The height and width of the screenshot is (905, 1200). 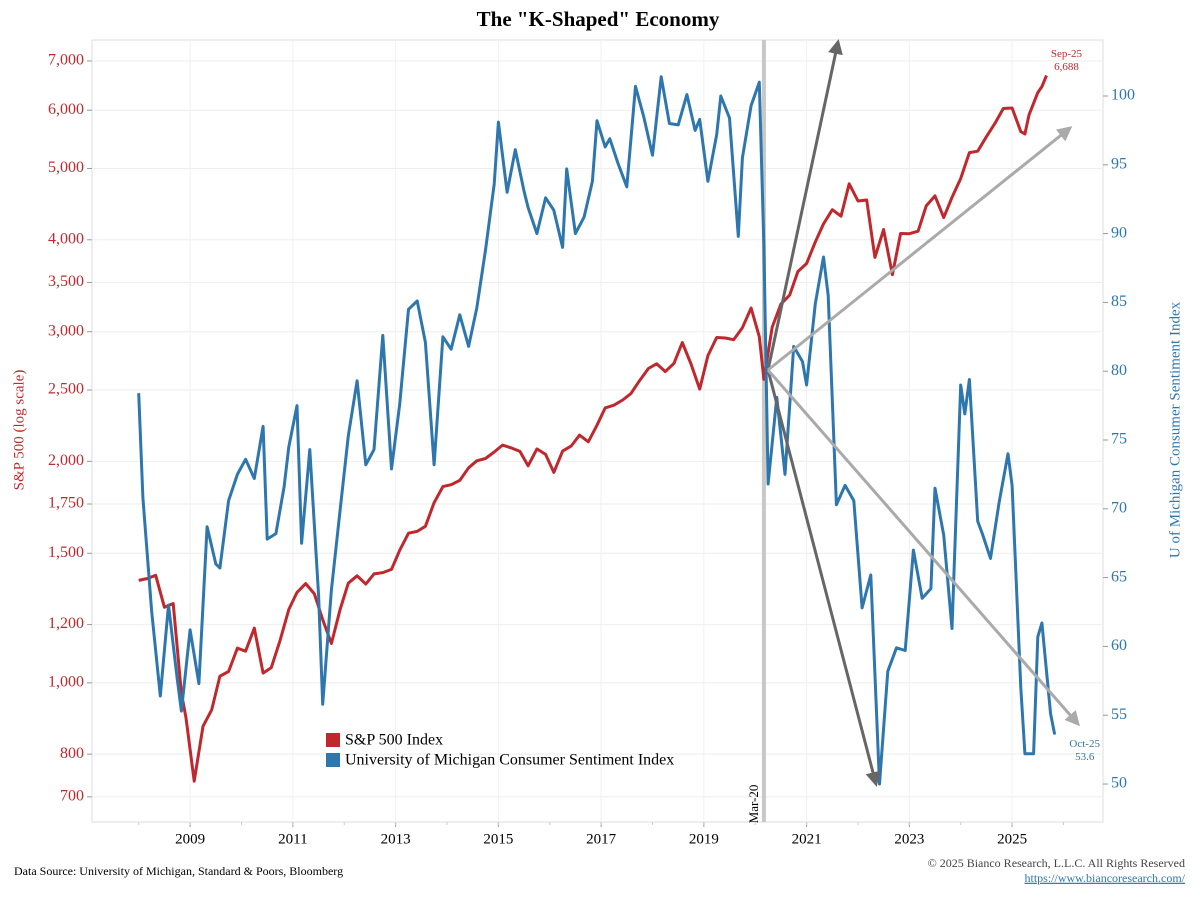 What do you see at coordinates (190, 839) in the screenshot?
I see `x-tick-label: 2009` at bounding box center [190, 839].